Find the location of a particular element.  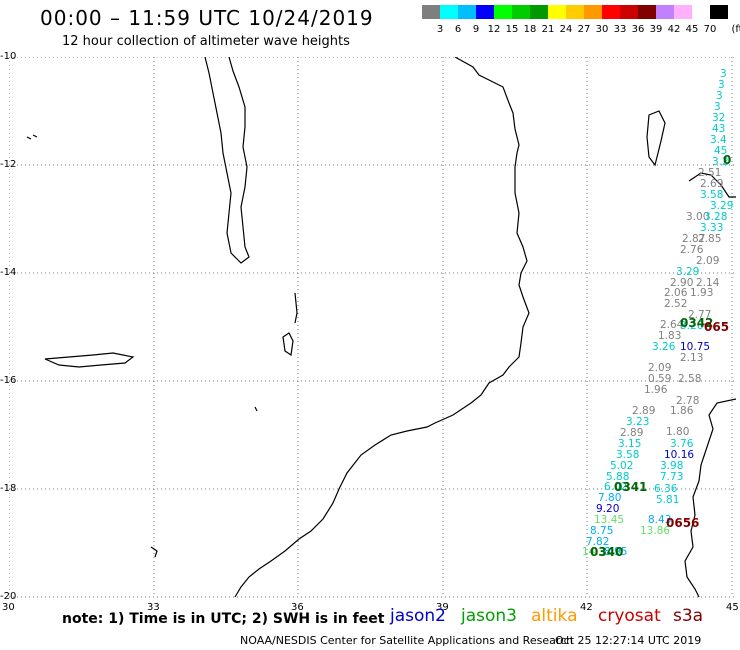

swh-value: 1.80 is located at coordinates (677, 432).